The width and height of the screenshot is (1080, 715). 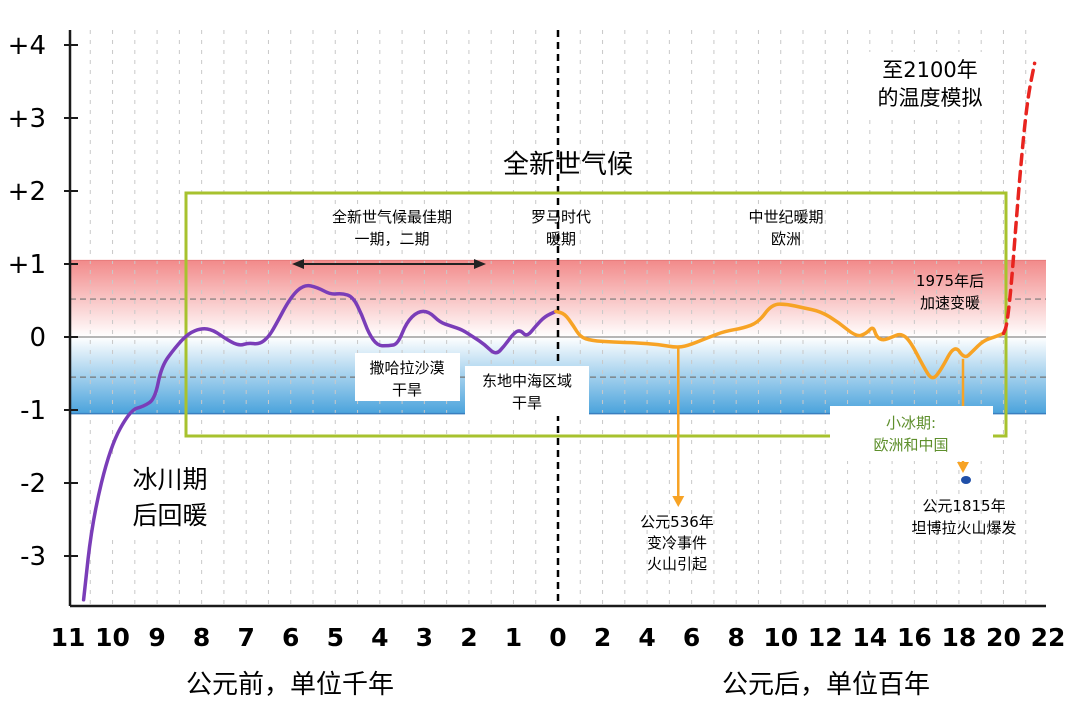 I want to click on sahara-label-bg, so click(x=407, y=377).